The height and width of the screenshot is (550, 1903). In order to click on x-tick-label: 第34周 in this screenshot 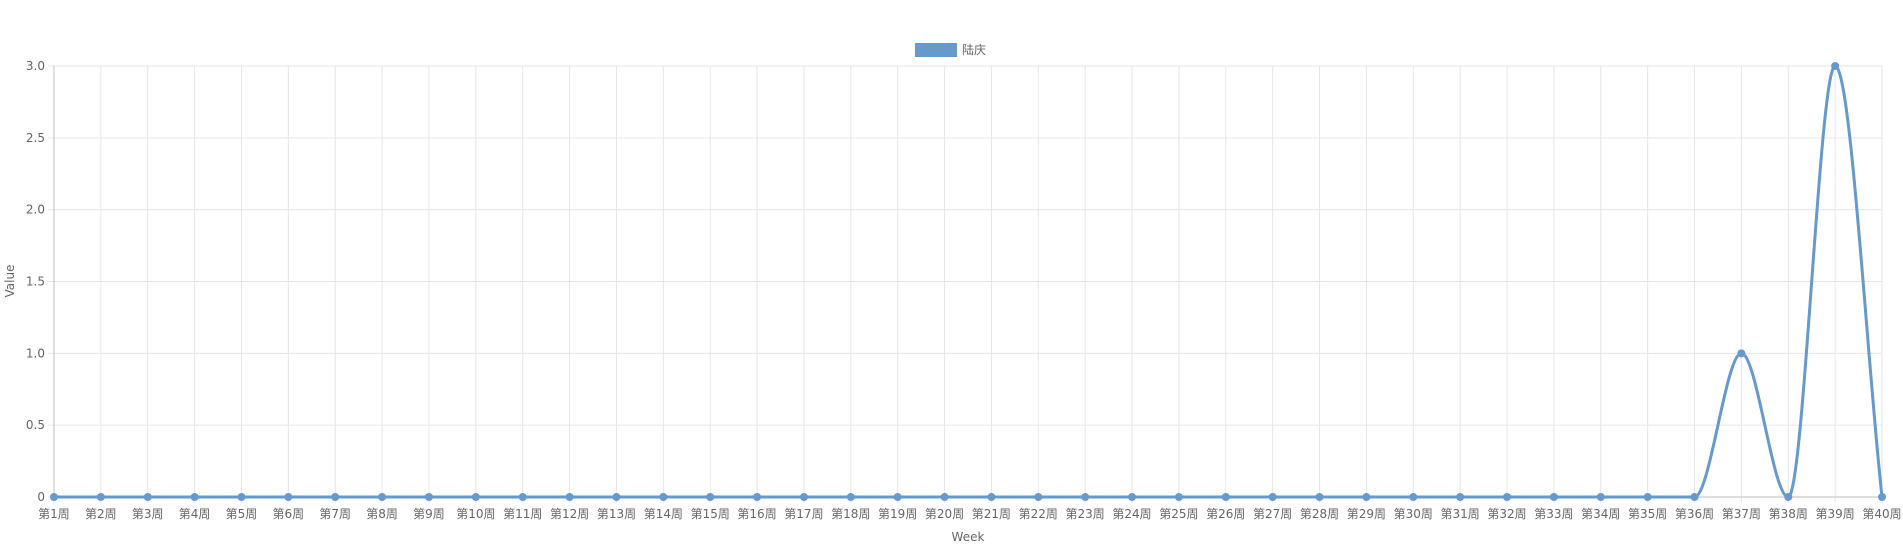, I will do `click(1600, 514)`.